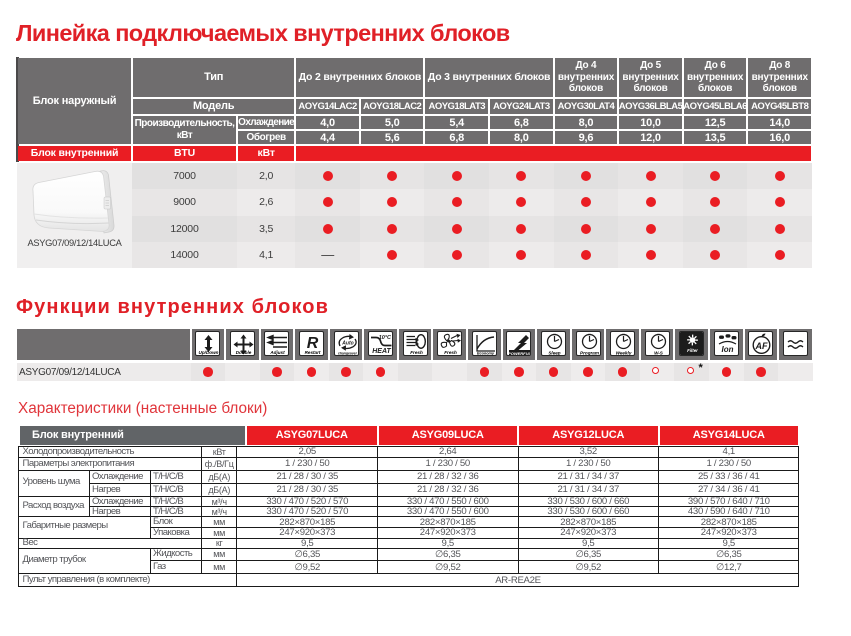 The image size is (851, 636). I want to click on svg-text: POWERFUL, so click(519, 353).